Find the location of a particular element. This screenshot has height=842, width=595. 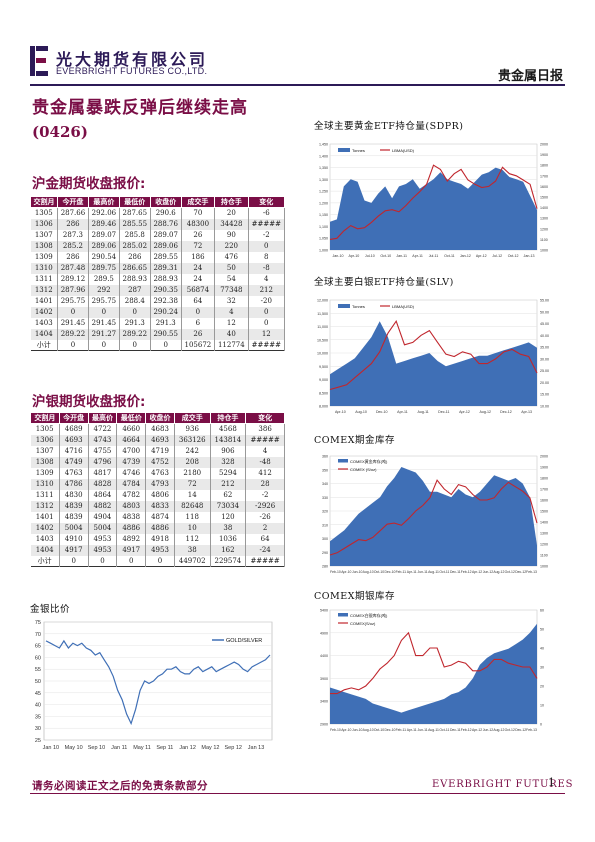

table-cell: 1036 is located at coordinates (228, 539).